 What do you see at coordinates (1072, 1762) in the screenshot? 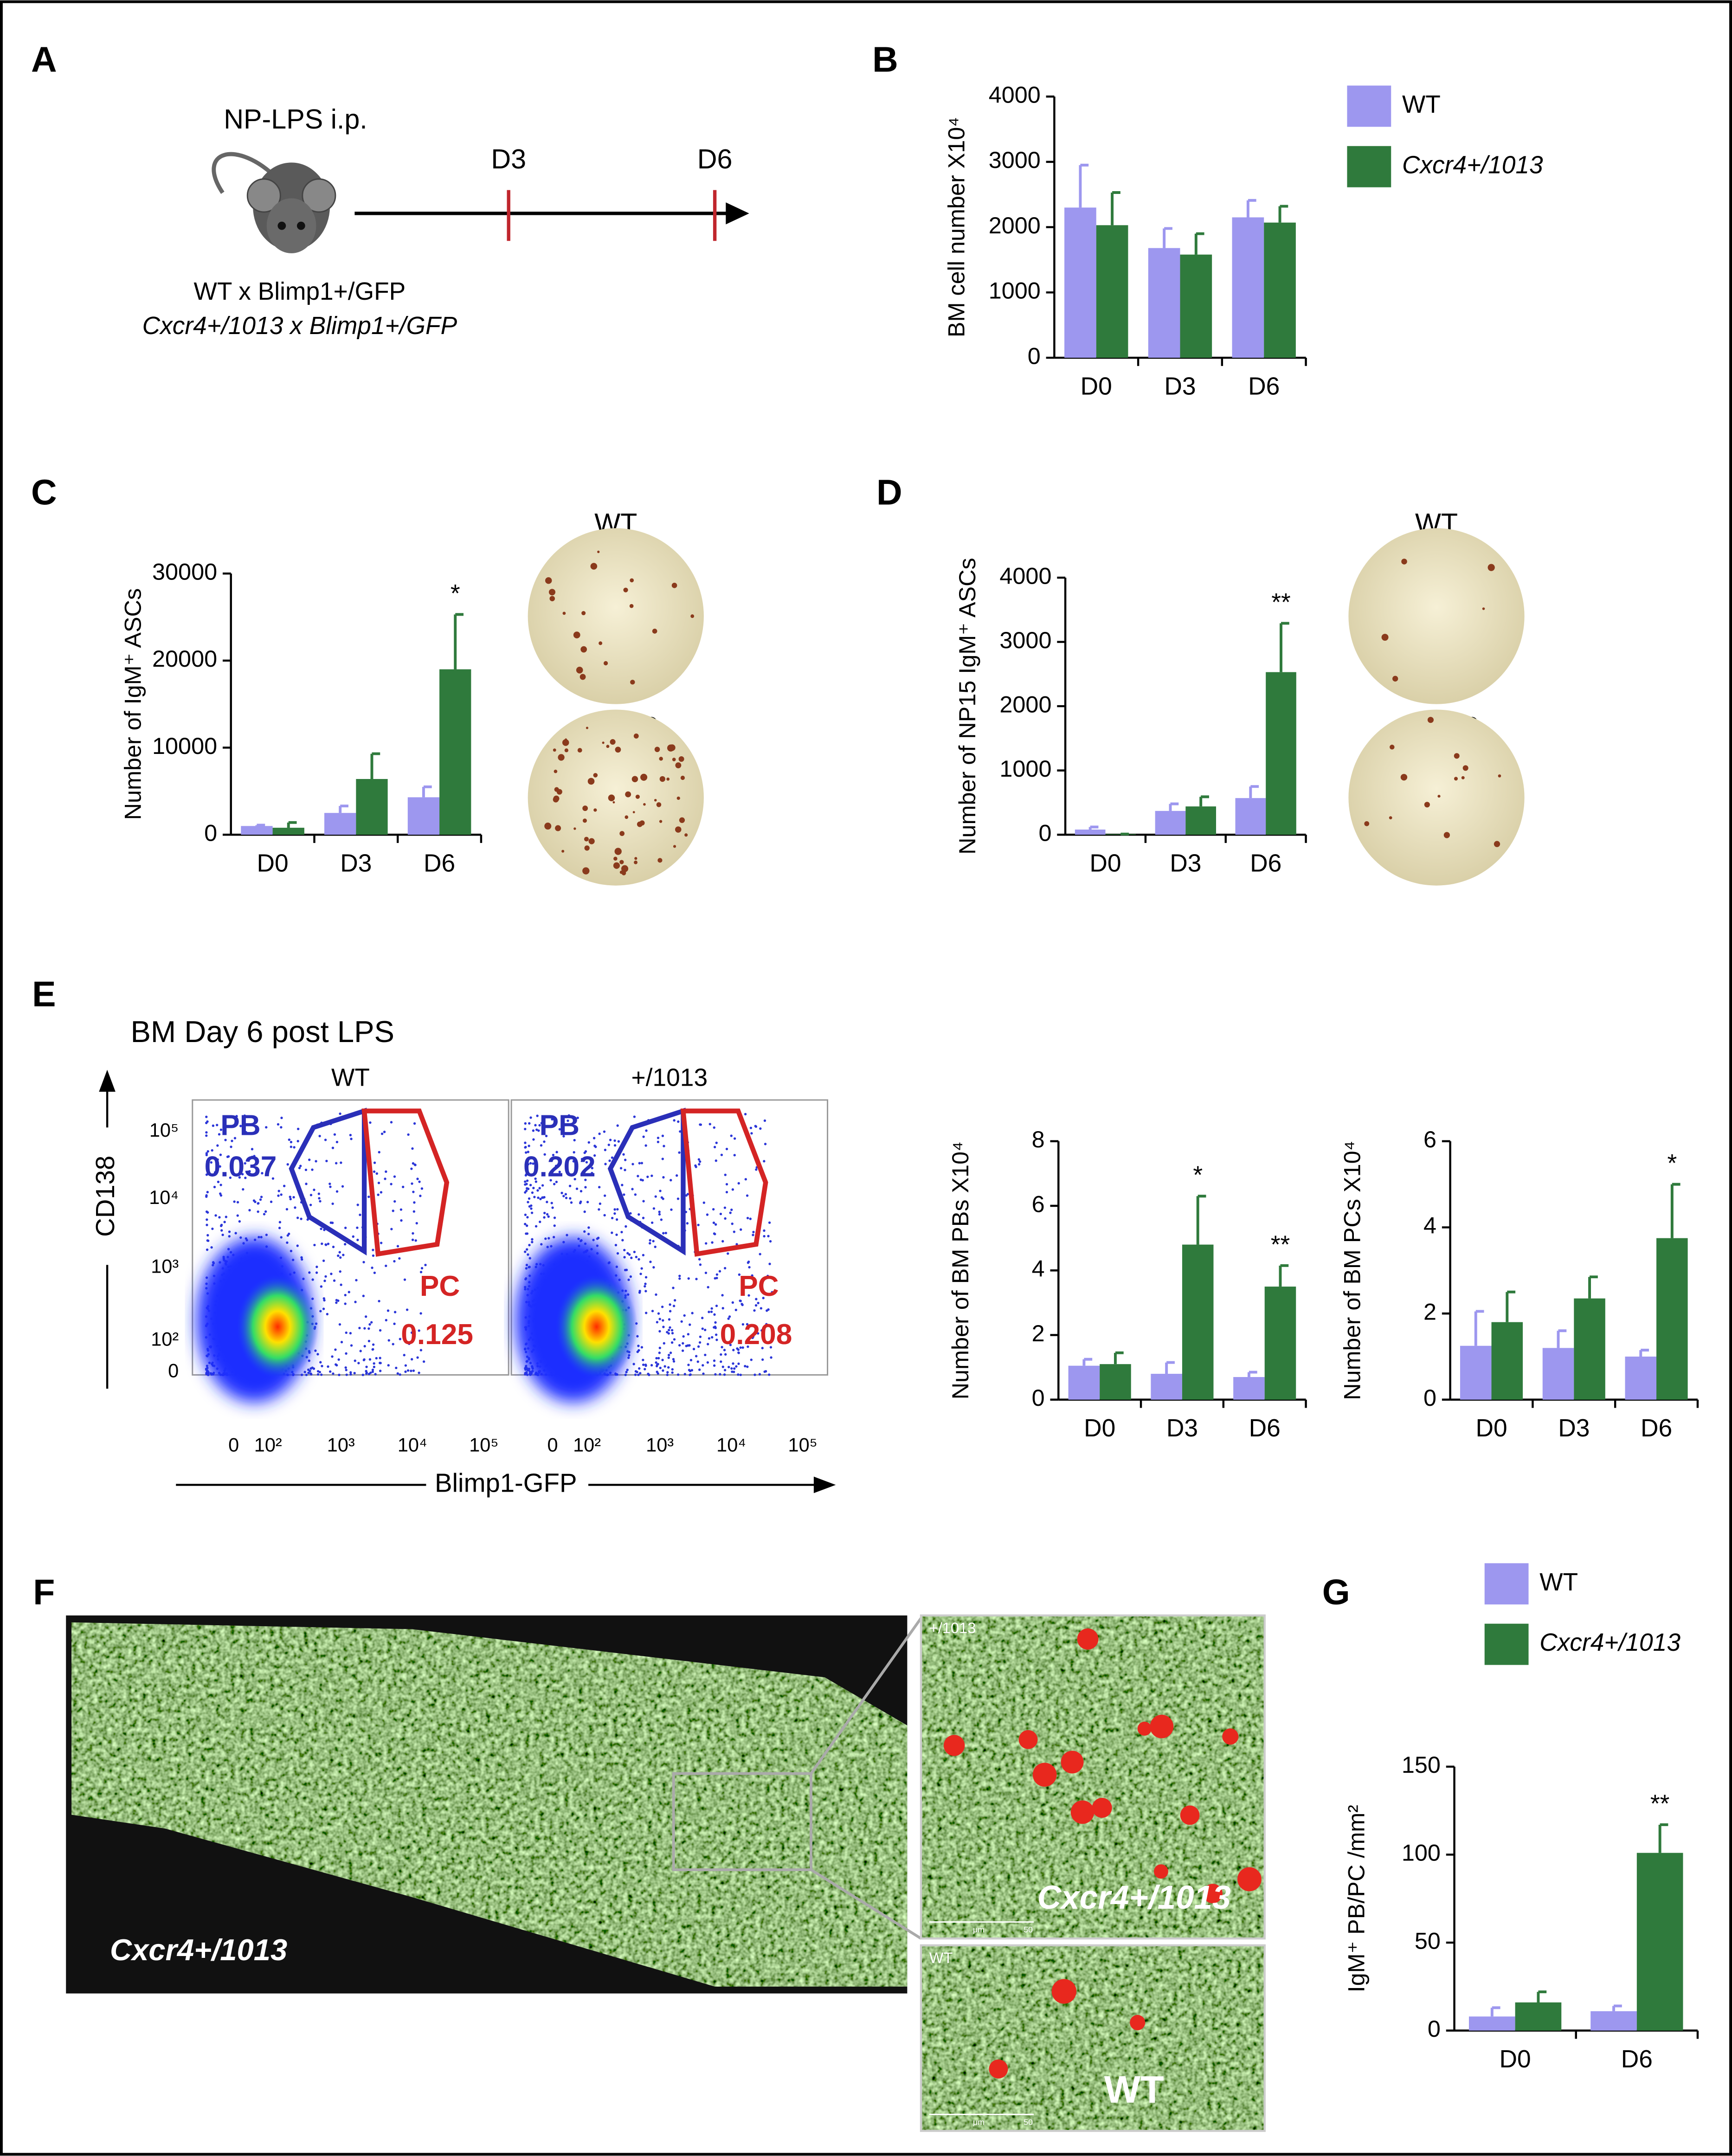
I see `plasma-cell` at bounding box center [1072, 1762].